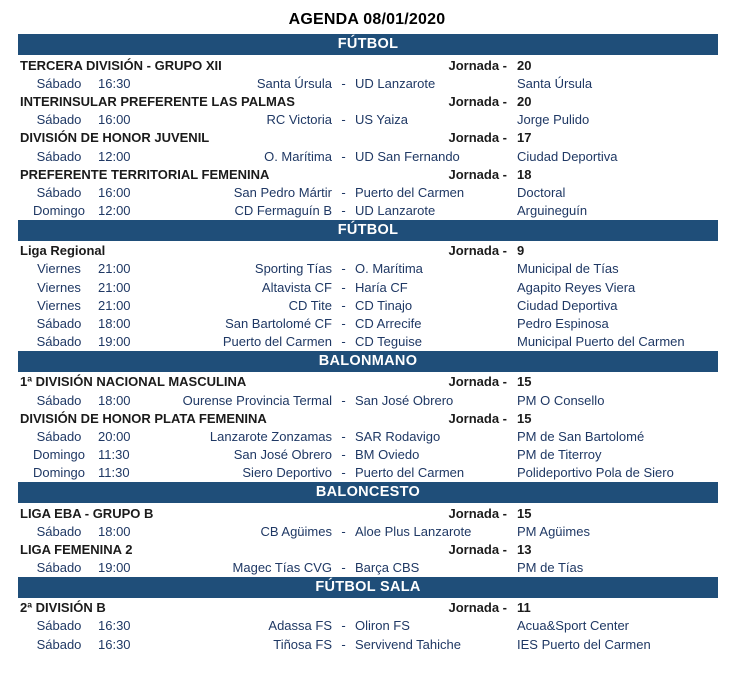 The image size is (734, 681). Describe the element at coordinates (576, 287) in the screenshot. I see `match-venue: Agapito Reyes Viera` at that location.